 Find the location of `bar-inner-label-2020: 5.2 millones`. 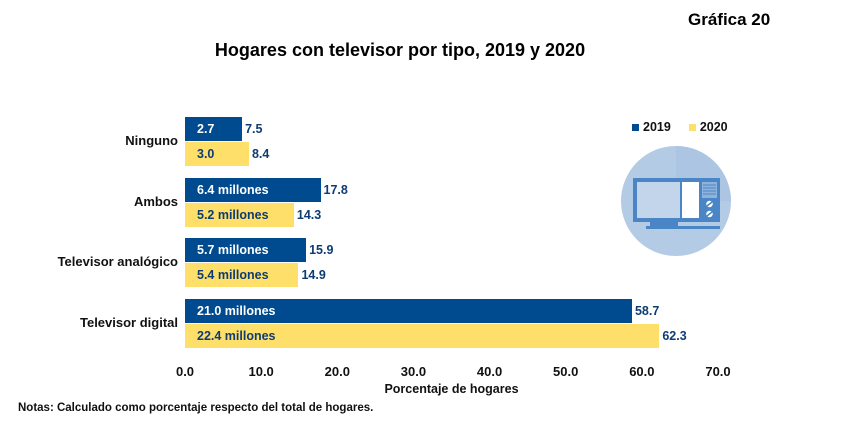

bar-inner-label-2020: 5.2 millones is located at coordinates (233, 215).